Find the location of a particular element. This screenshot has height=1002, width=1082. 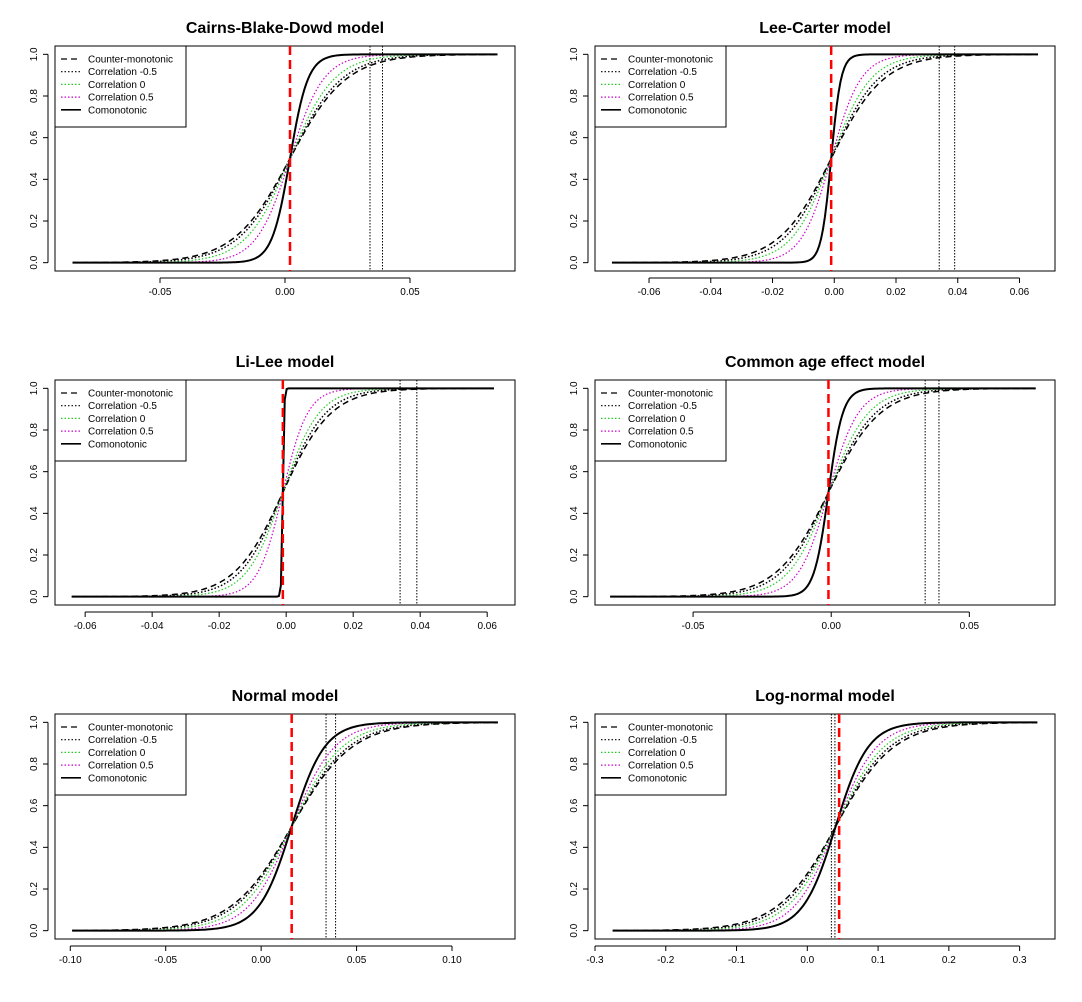

panel-title: Lee-Carter model is located at coordinates (825, 28).